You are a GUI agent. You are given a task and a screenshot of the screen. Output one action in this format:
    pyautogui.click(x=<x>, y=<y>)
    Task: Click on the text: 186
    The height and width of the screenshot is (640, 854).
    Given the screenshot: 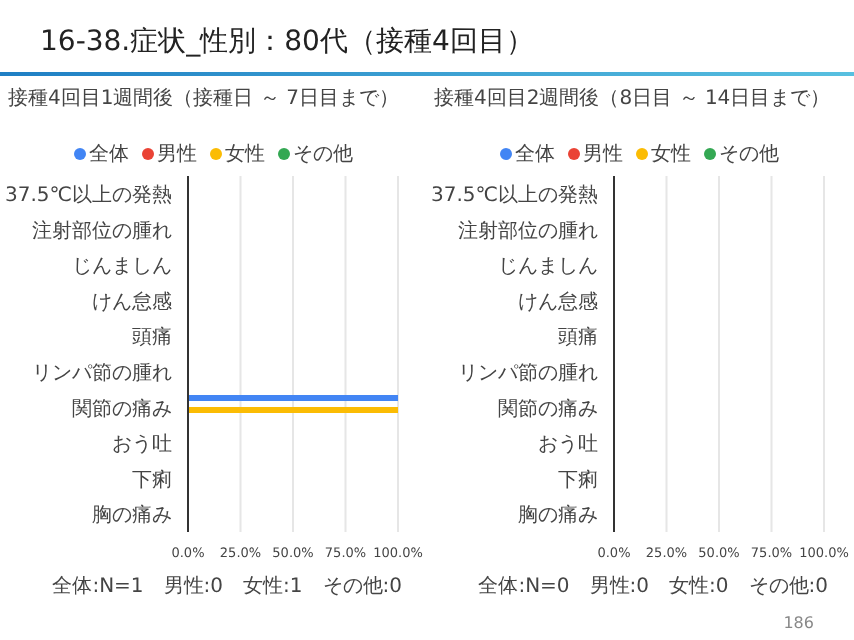 What is the action you would take?
    pyautogui.click(x=798, y=623)
    